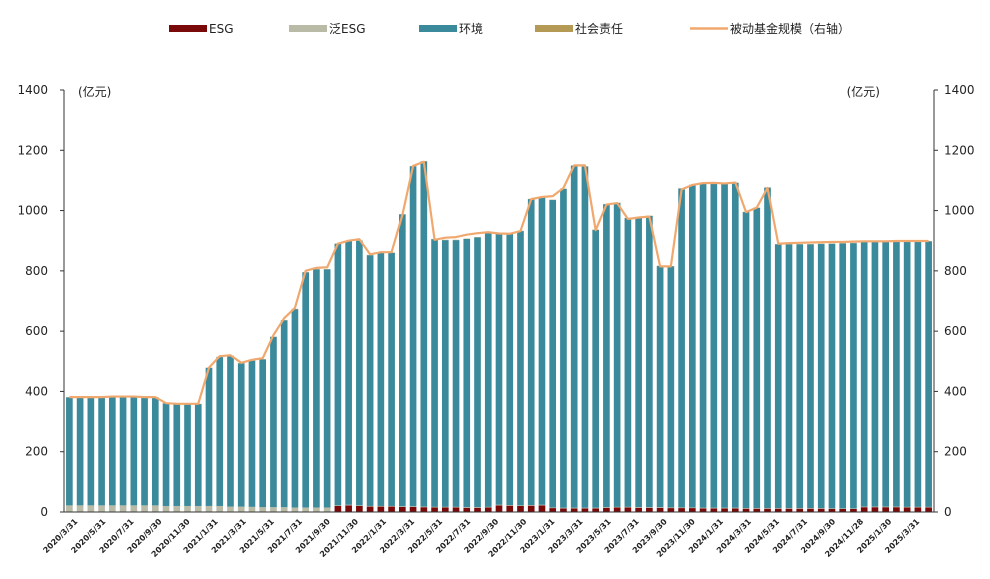 The image size is (990, 579). What do you see at coordinates (36, 452) in the screenshot?
I see `left-tick-label: 200` at bounding box center [36, 452].